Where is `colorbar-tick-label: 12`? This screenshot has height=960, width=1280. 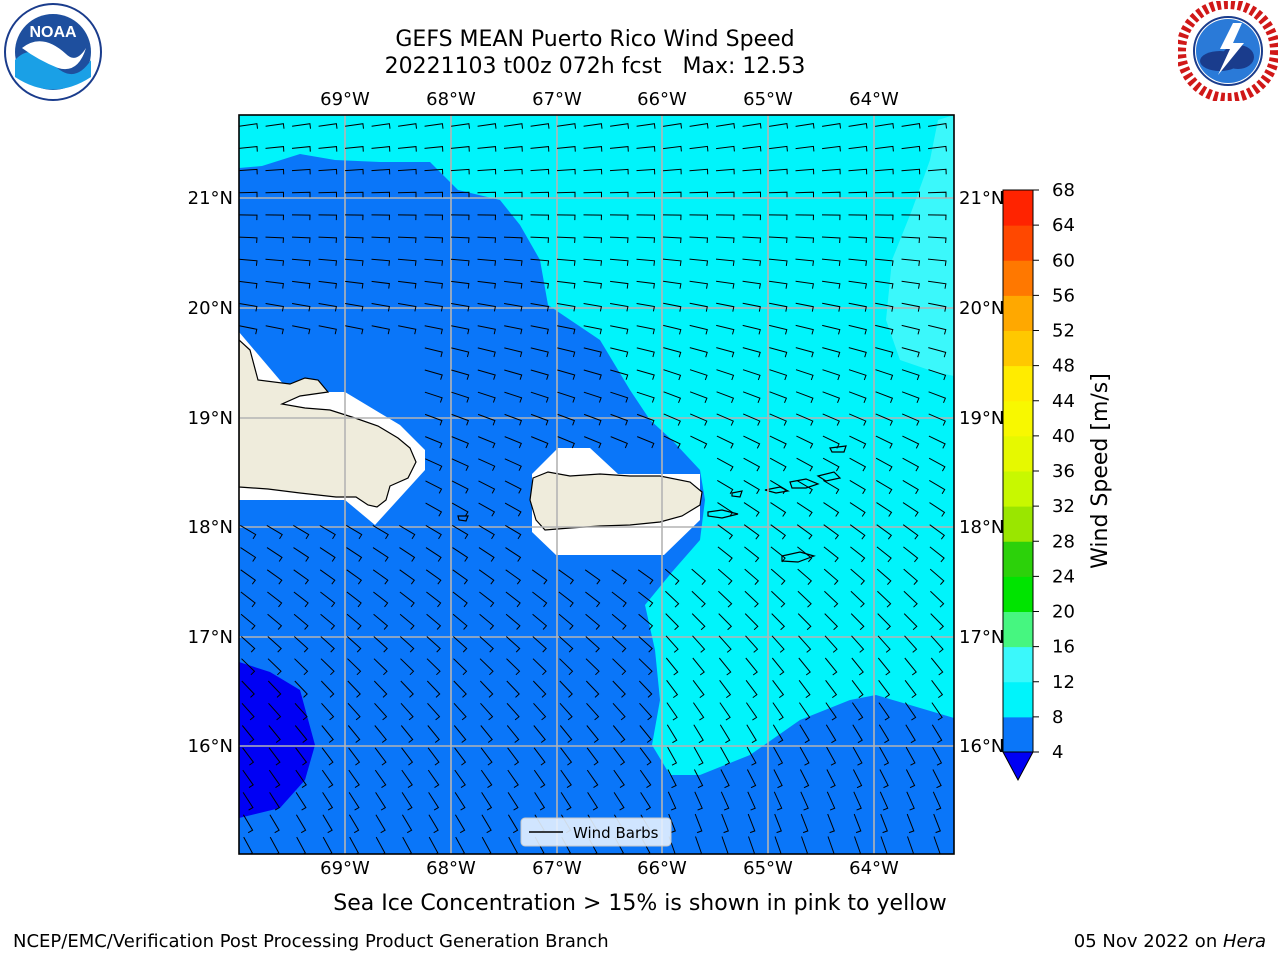
colorbar-tick-label: 12 is located at coordinates (1063, 682).